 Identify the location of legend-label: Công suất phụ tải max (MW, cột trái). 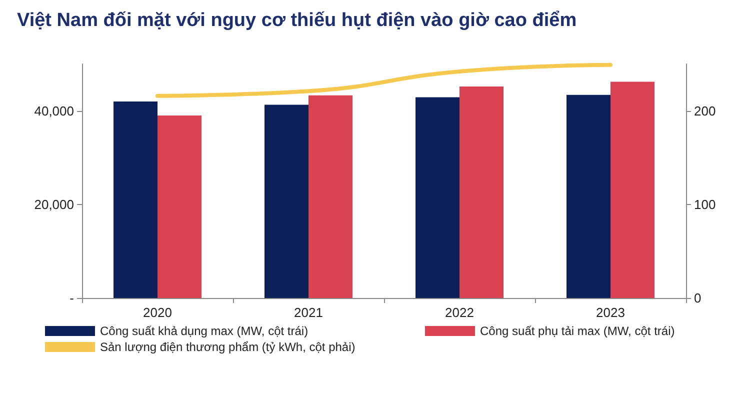
(577, 331).